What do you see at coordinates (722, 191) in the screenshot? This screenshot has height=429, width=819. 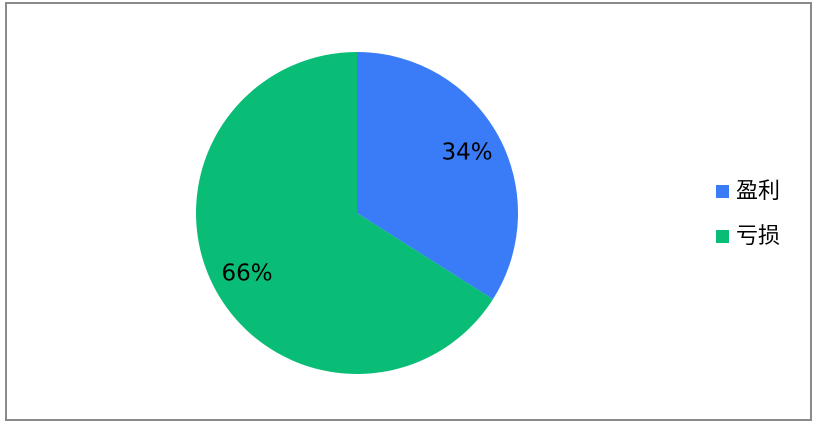 I see `legend-swatch-profit` at bounding box center [722, 191].